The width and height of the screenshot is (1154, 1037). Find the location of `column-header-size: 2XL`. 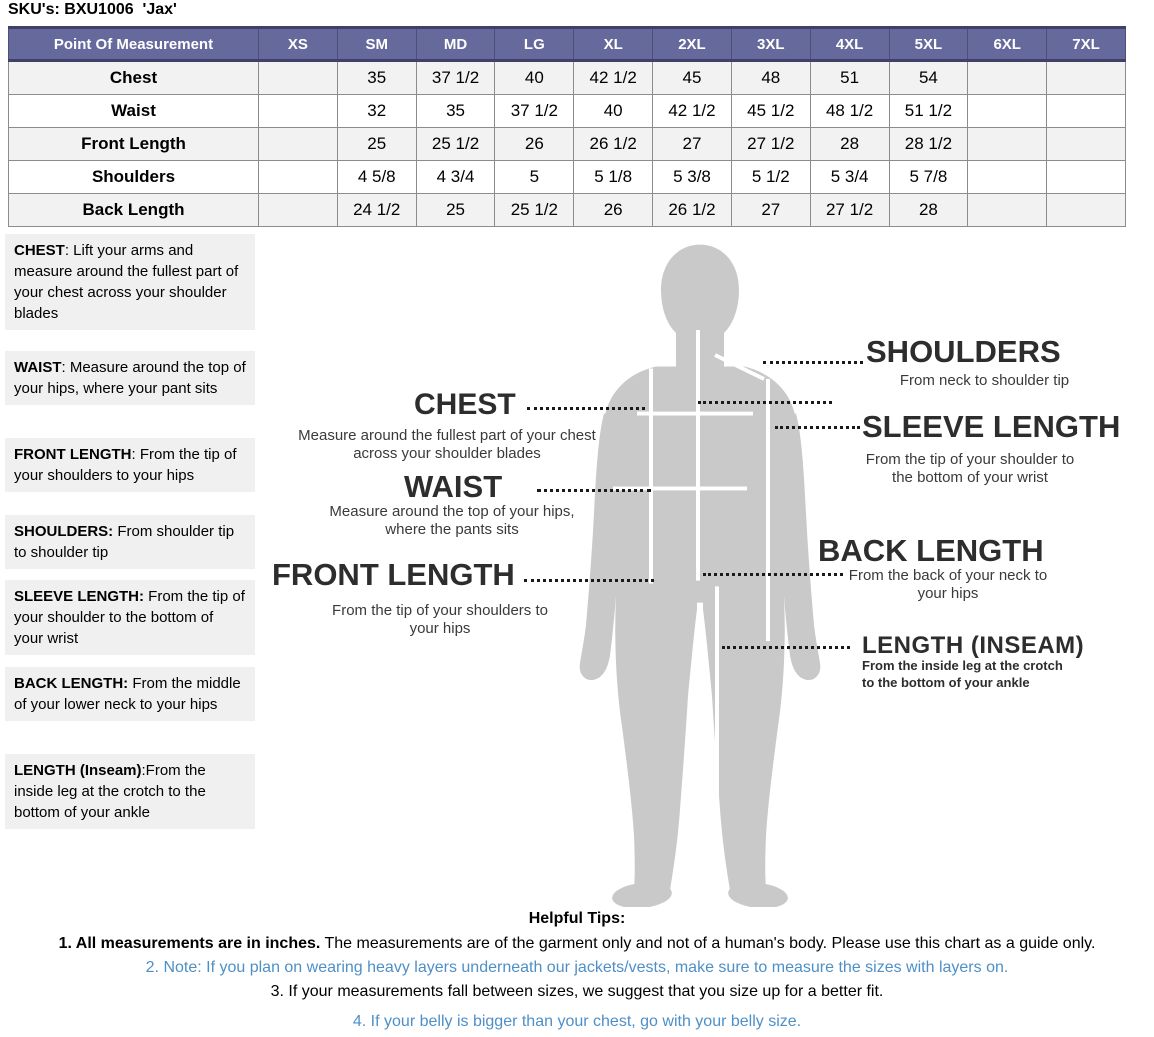

column-header-size: 2XL is located at coordinates (692, 44).